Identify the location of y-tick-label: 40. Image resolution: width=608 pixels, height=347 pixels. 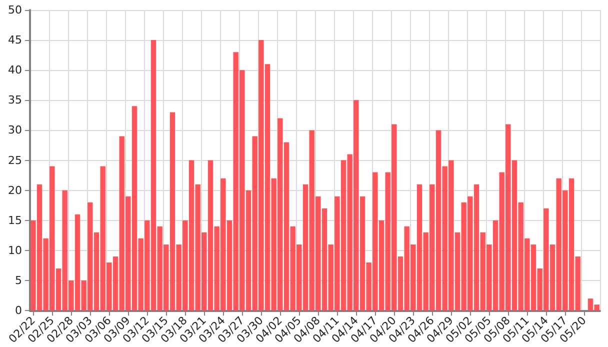
(15, 70).